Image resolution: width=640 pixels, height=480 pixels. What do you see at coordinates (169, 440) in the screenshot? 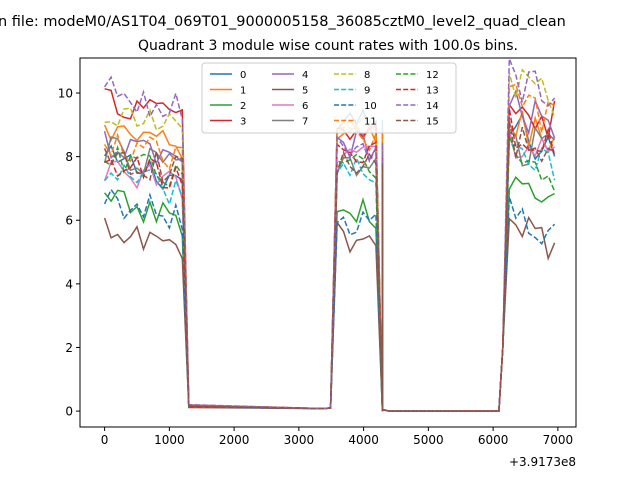
I see `x-tick-label: 1000` at bounding box center [169, 440].